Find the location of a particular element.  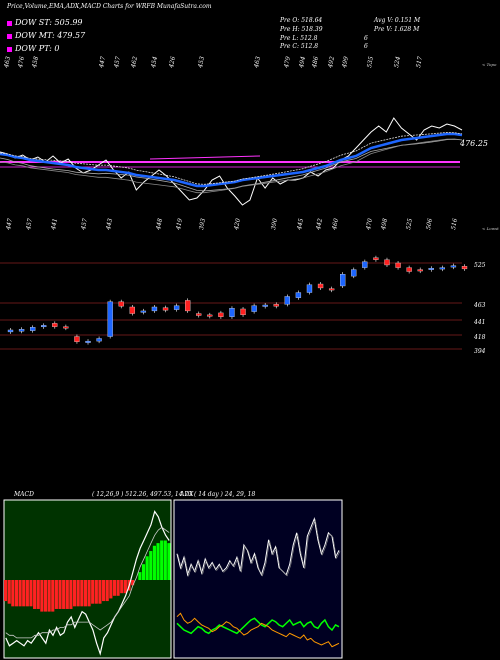

adx-shadow-line is located at coordinates (259, 547).